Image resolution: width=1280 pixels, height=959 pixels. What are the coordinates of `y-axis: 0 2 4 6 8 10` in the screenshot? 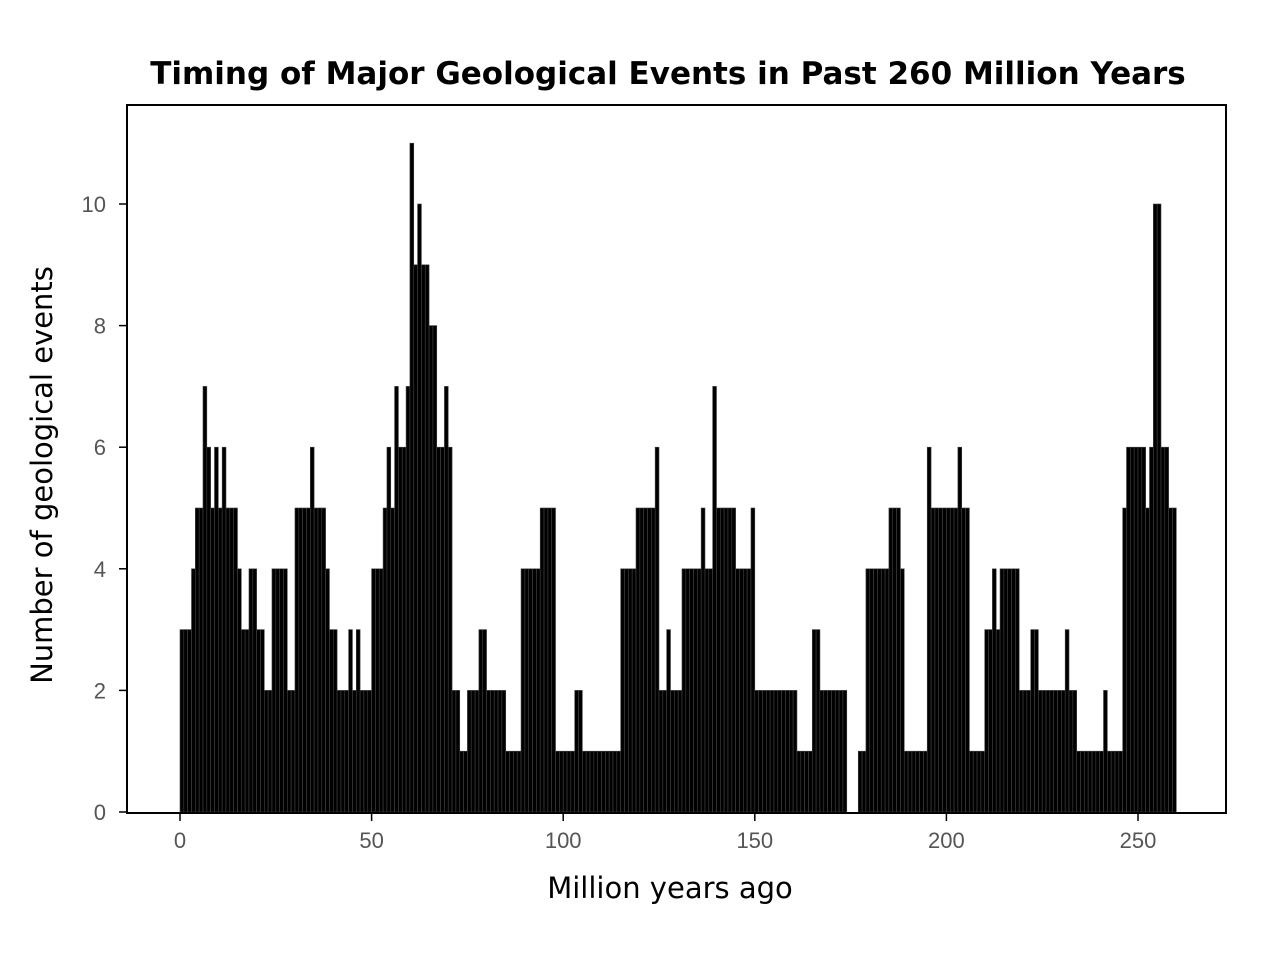 It's located at (104, 508).